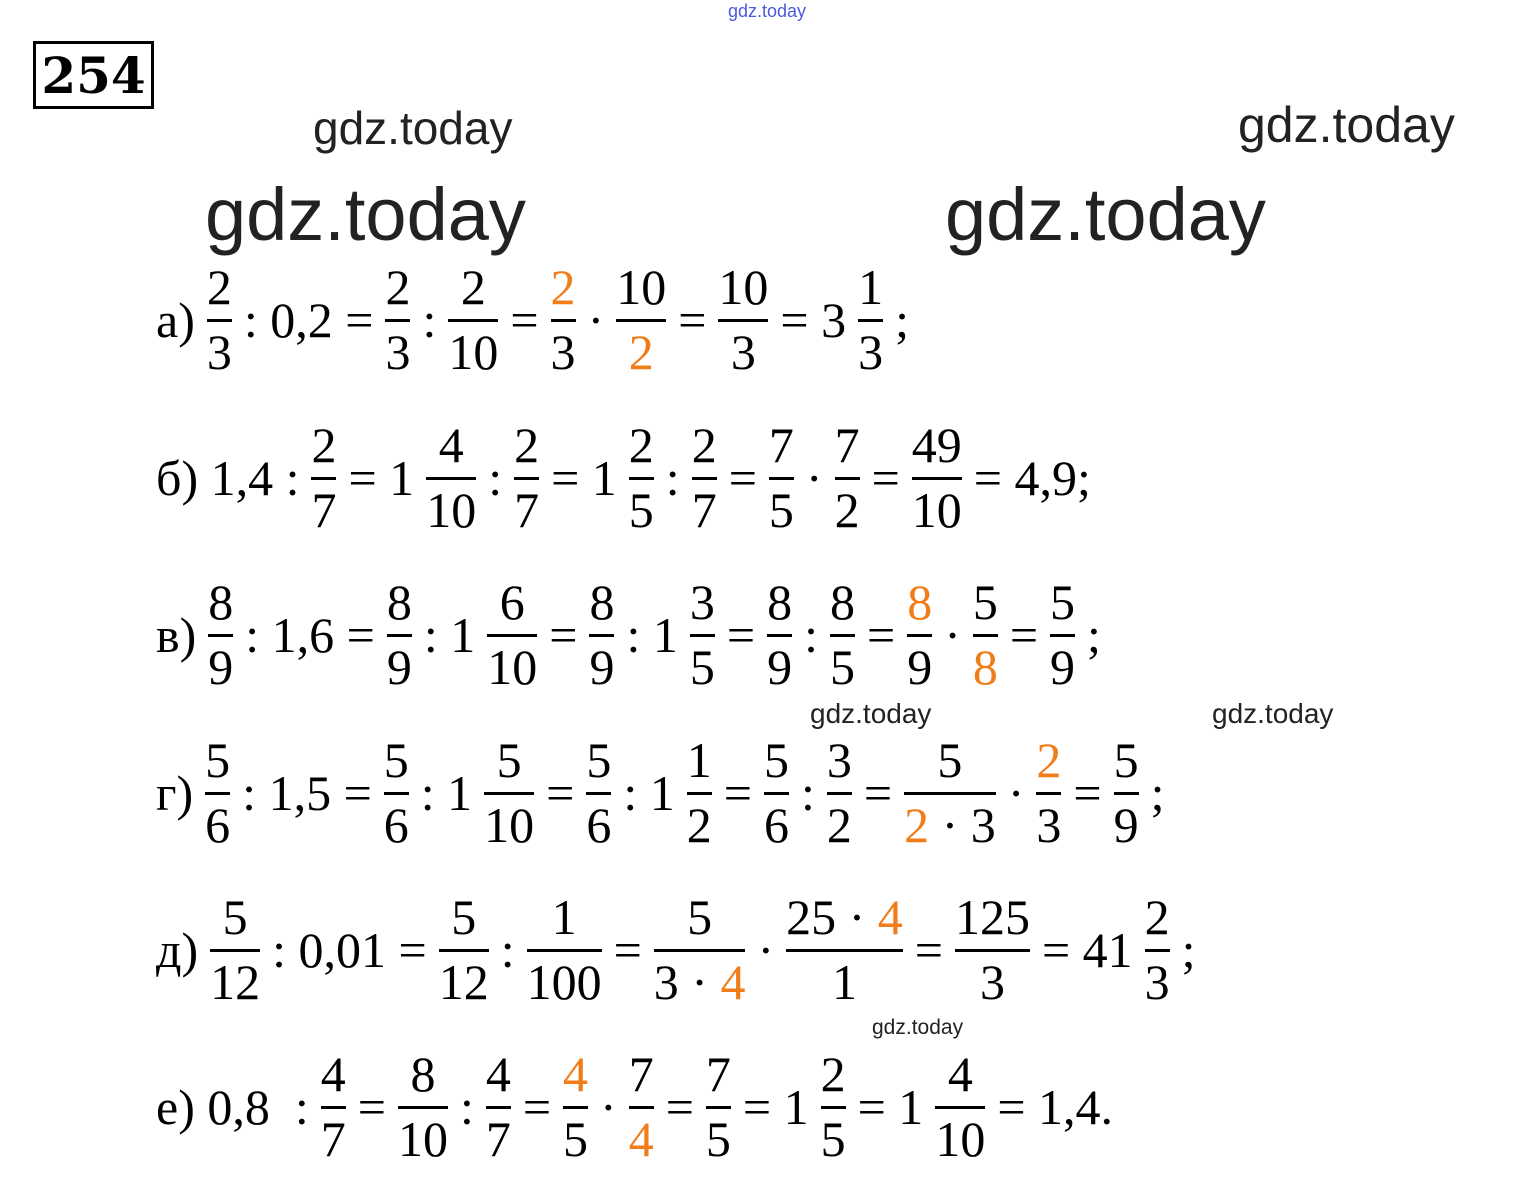 The height and width of the screenshot is (1180, 1538). Describe the element at coordinates (228, 478) in the screenshot. I see `expression-text: б) 1,4 :` at that location.